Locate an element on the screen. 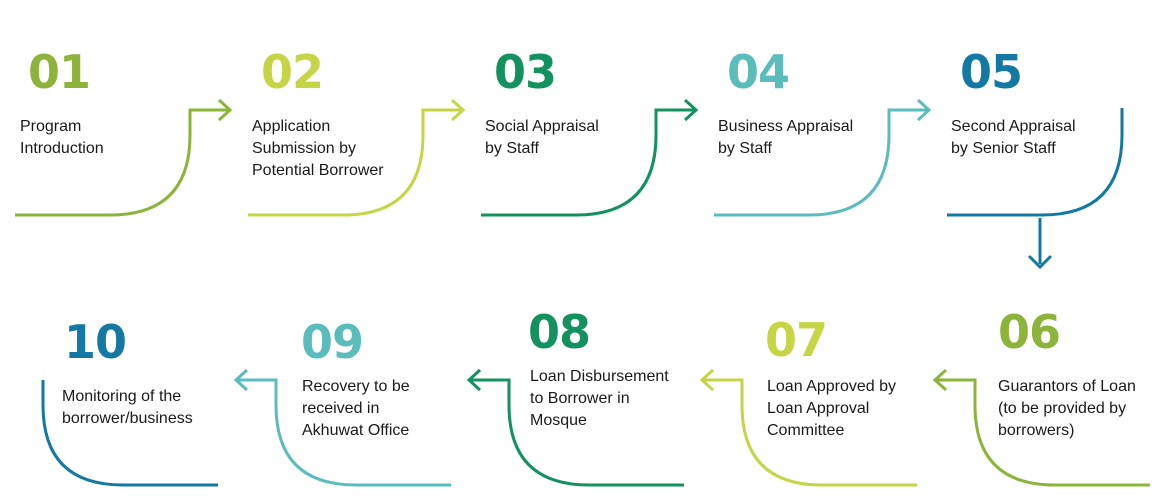  step-01-label: Program Introduction is located at coordinates (62, 137).